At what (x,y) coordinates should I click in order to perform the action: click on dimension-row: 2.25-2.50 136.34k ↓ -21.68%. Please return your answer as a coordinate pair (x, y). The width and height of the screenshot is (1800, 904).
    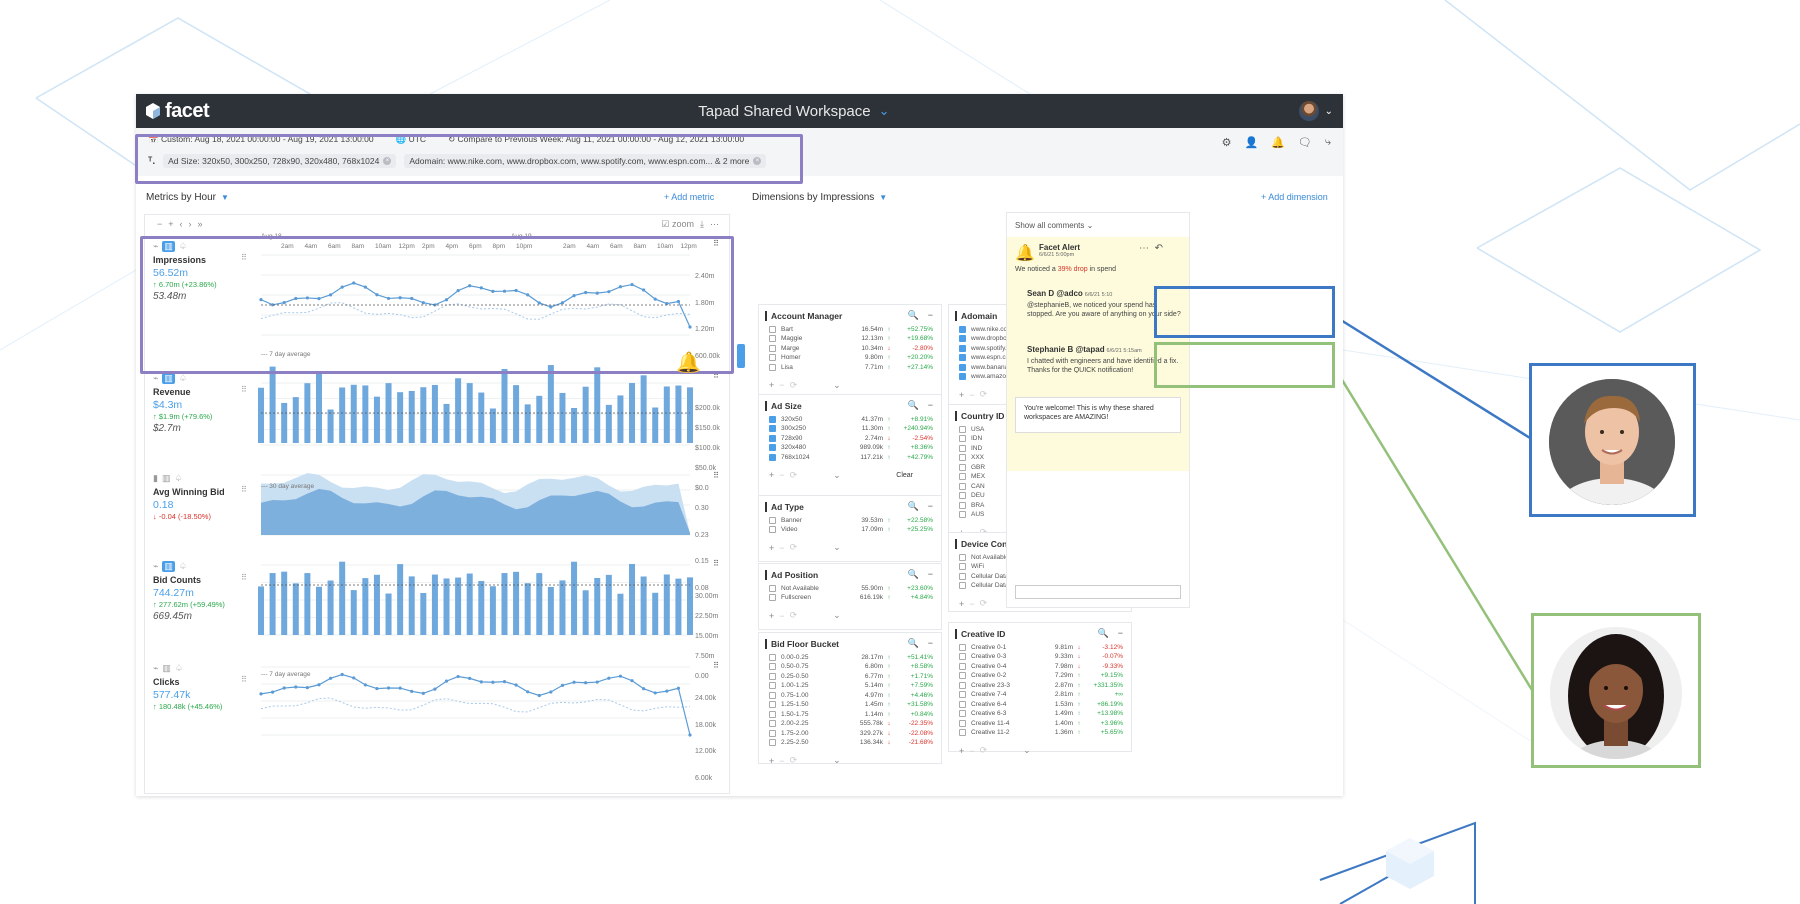
    Looking at the image, I should click on (851, 743).